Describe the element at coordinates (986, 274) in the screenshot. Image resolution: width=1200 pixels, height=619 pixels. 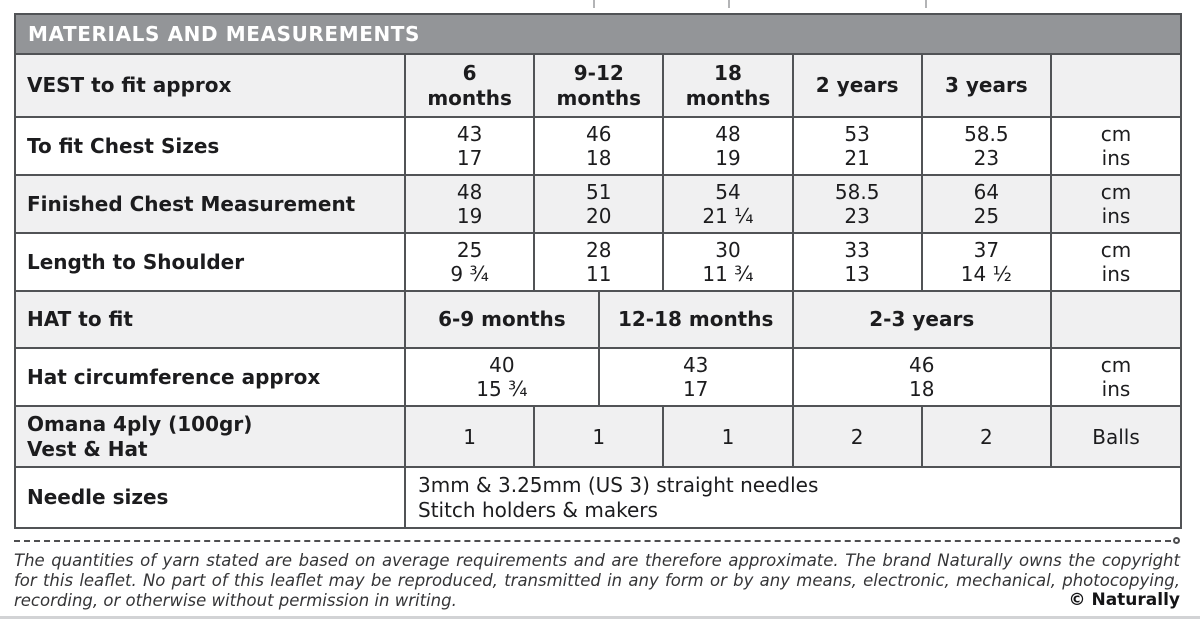
I see `ins-value: 14 ½` at that location.